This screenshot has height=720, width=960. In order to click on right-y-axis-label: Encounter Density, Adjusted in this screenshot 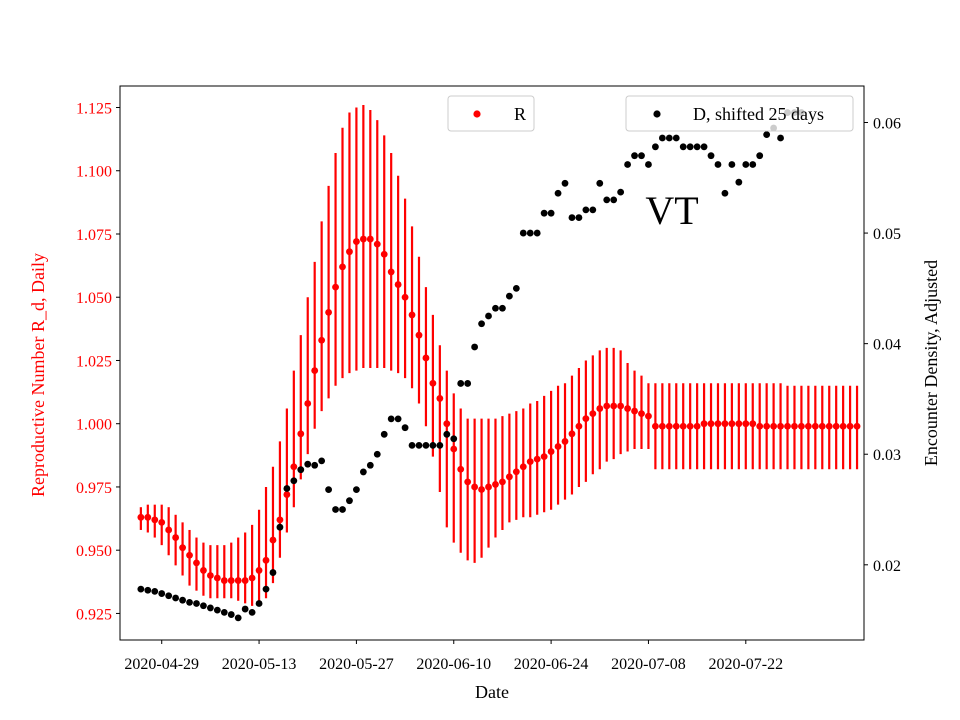, I will do `click(931, 363)`.